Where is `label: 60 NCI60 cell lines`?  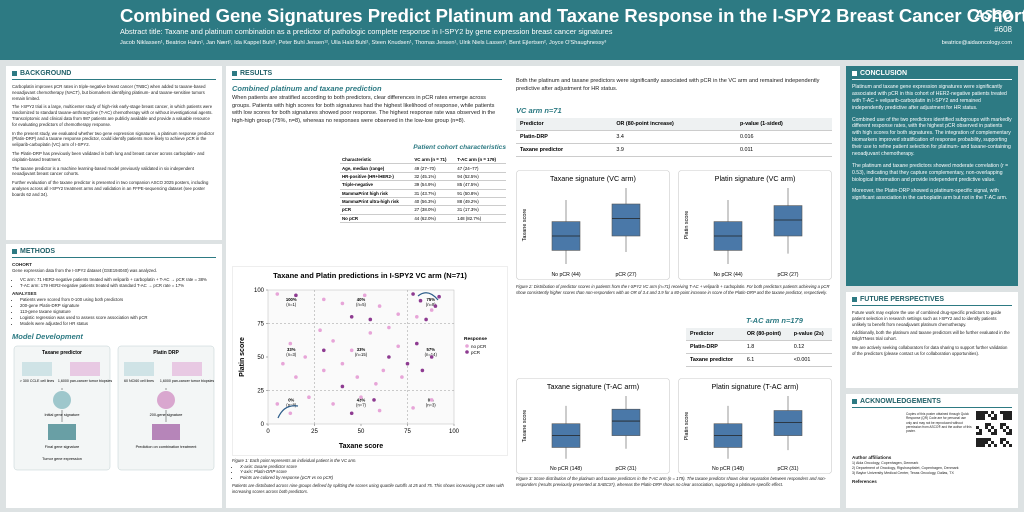 label: 60 NCI60 cell lines is located at coordinates (139, 381).